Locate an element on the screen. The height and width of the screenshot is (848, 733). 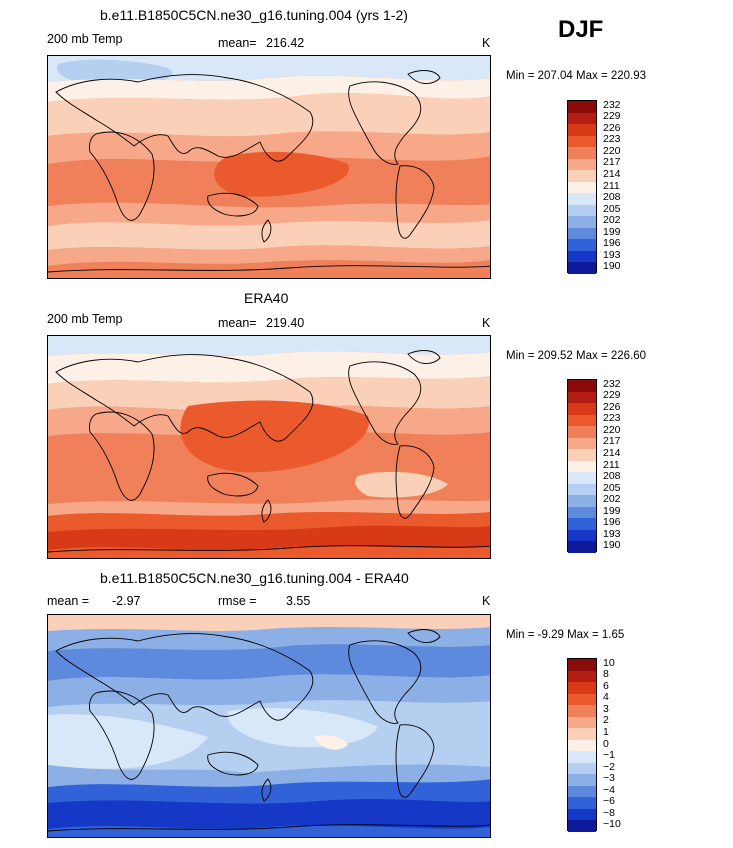
panel-3-min-label: Min = is located at coordinates (520, 635).